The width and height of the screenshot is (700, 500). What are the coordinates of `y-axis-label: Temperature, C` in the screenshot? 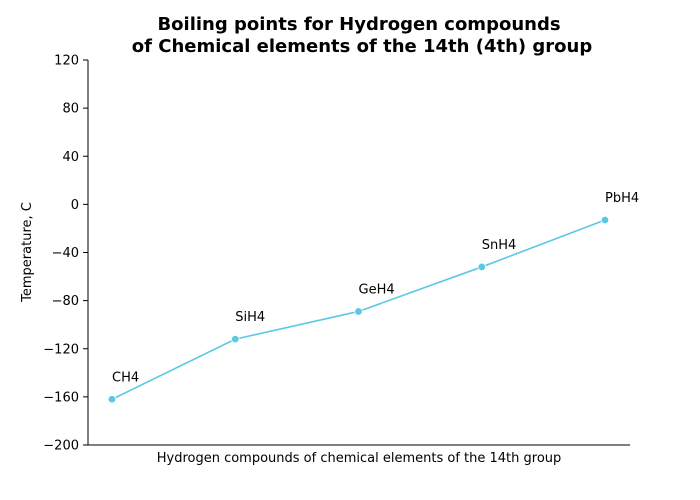 It's located at (27, 252).